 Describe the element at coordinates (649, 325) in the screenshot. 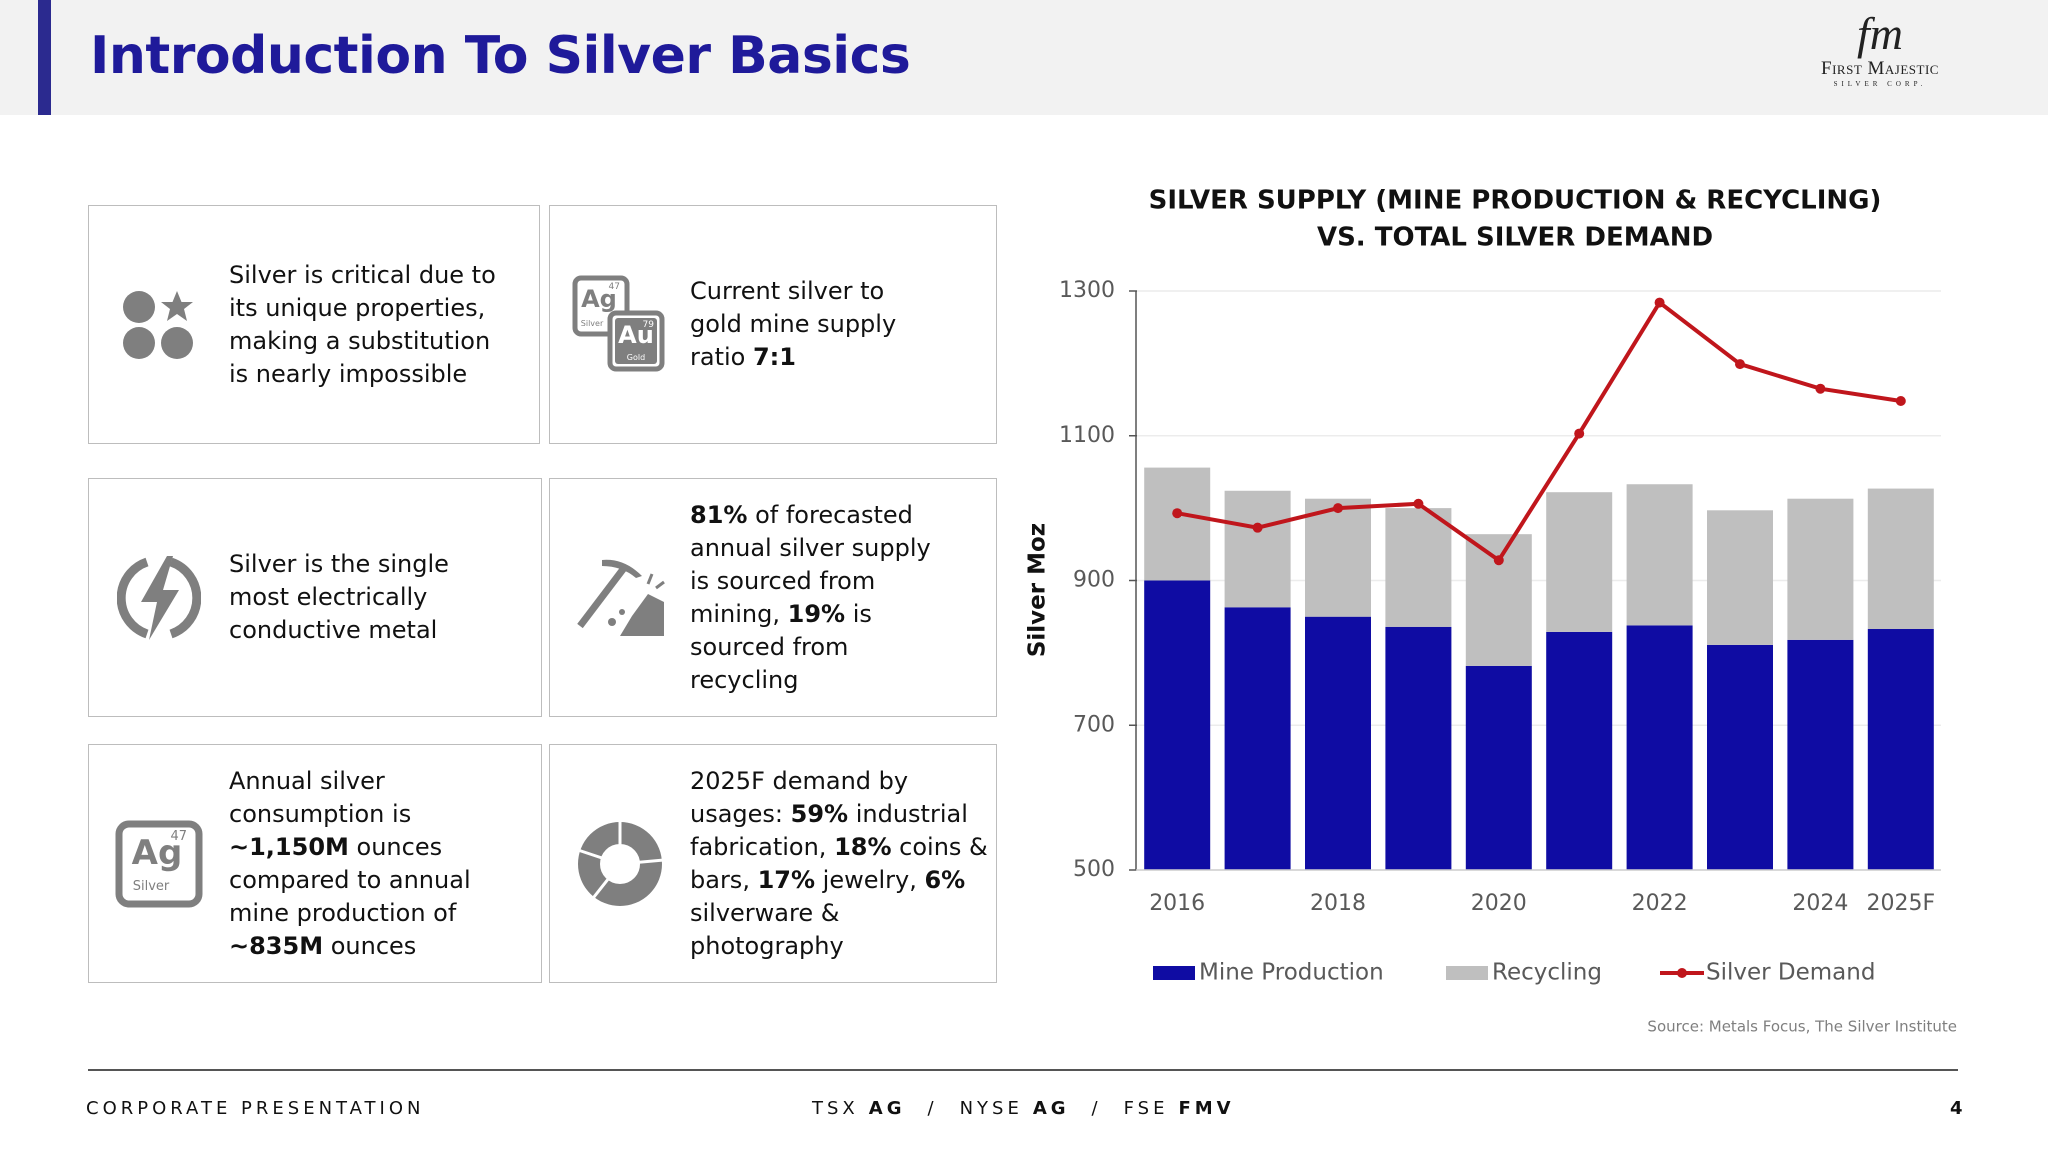

I see `element-number: 79` at that location.